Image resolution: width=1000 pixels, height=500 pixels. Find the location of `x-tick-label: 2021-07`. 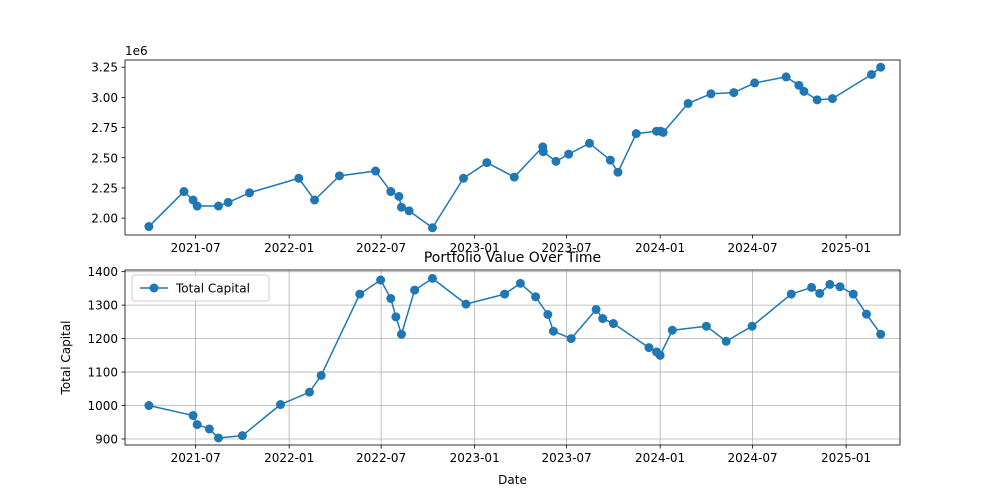

x-tick-label: 2021-07 is located at coordinates (196, 248).